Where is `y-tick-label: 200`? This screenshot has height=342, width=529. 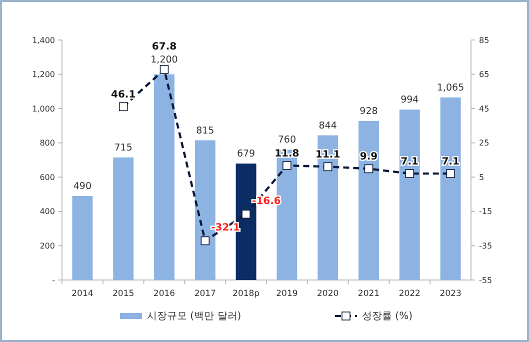 y-tick-label: 200 is located at coordinates (47, 246).